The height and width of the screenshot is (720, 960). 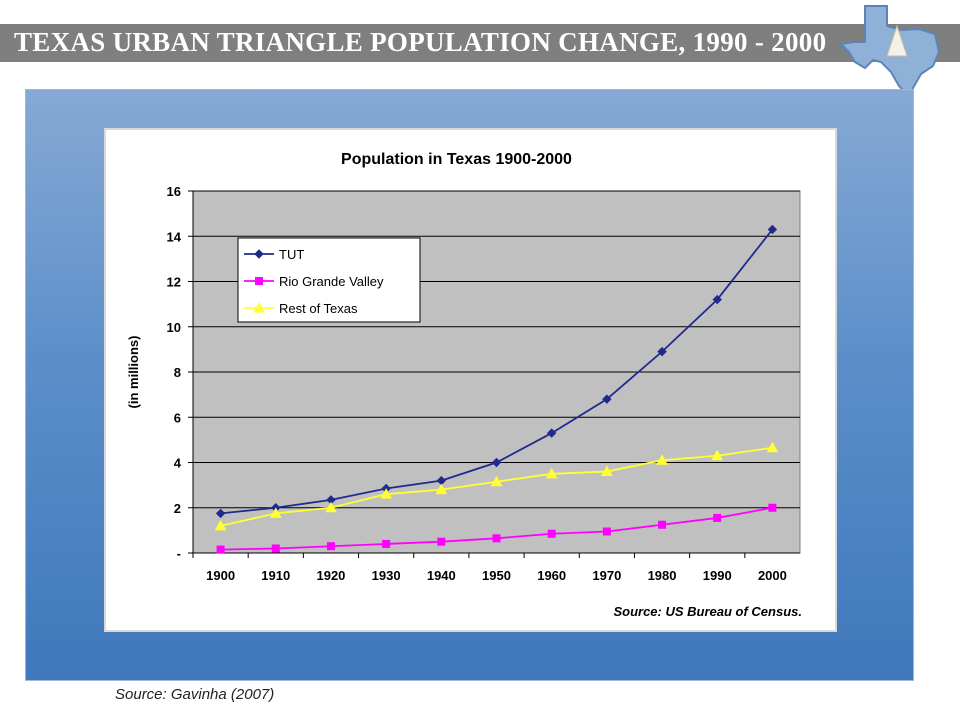 What do you see at coordinates (496, 575) in the screenshot?
I see `x-tick-label: 1950` at bounding box center [496, 575].